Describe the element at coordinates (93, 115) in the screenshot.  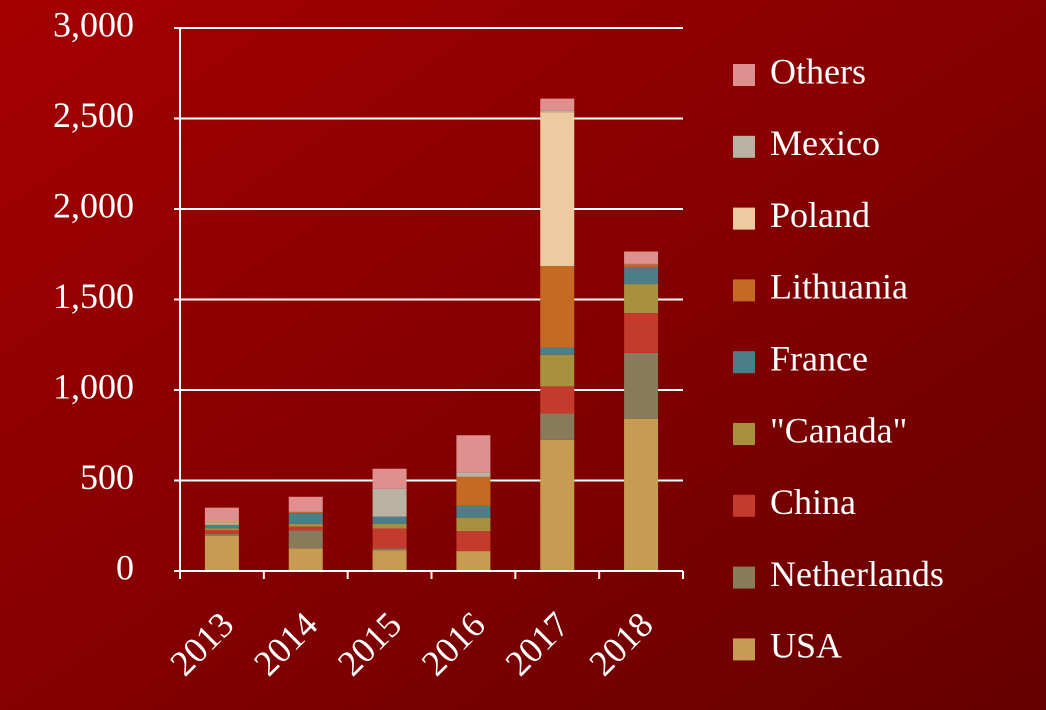
I see `y-tick-label: 2,500` at that location.